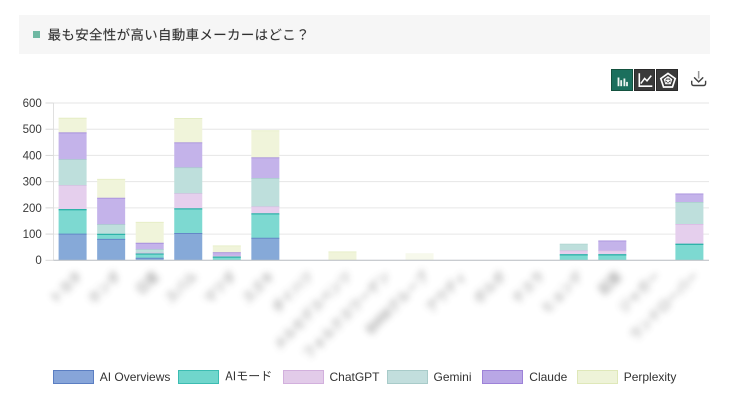 The height and width of the screenshot is (404, 729). What do you see at coordinates (38, 261) in the screenshot?
I see `svg-text: 0` at bounding box center [38, 261].